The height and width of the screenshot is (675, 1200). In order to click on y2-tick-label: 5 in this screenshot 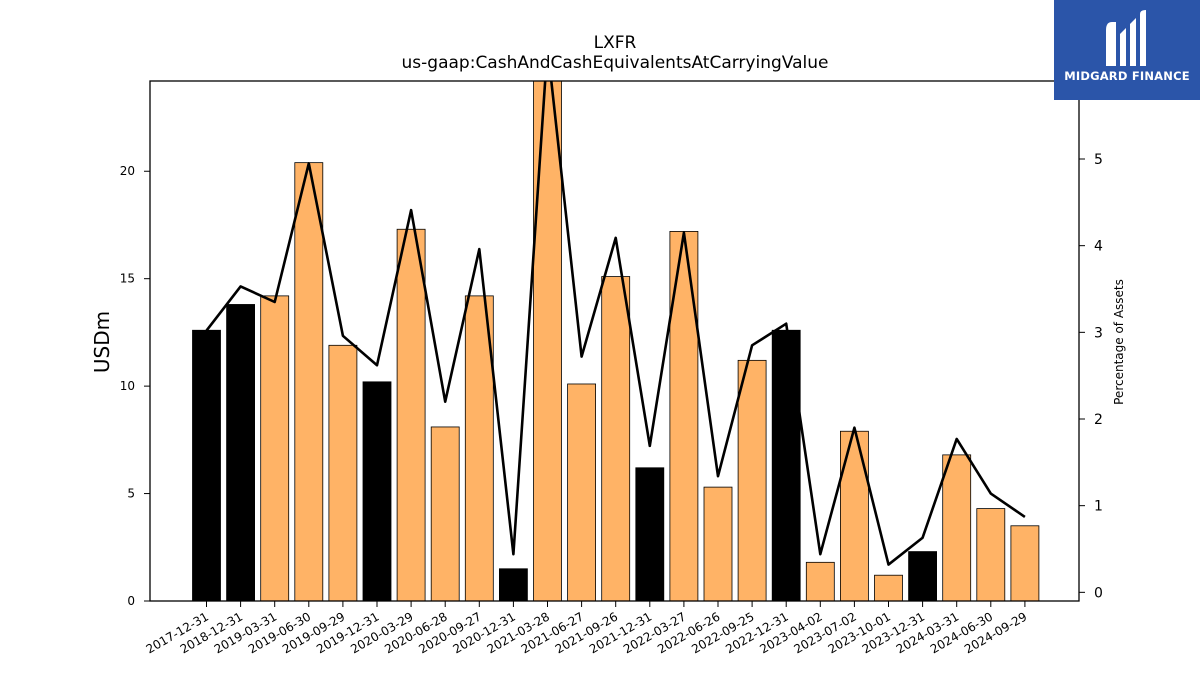, I will do `click(1098, 160)`.